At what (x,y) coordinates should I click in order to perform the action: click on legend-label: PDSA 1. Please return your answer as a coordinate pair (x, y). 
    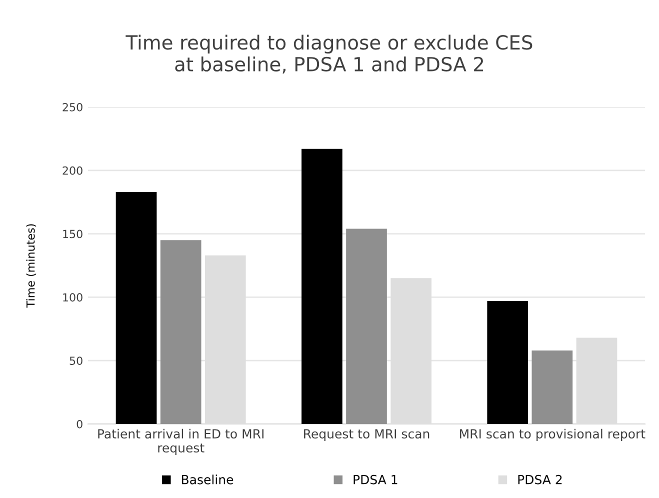
    Looking at the image, I should click on (376, 479).